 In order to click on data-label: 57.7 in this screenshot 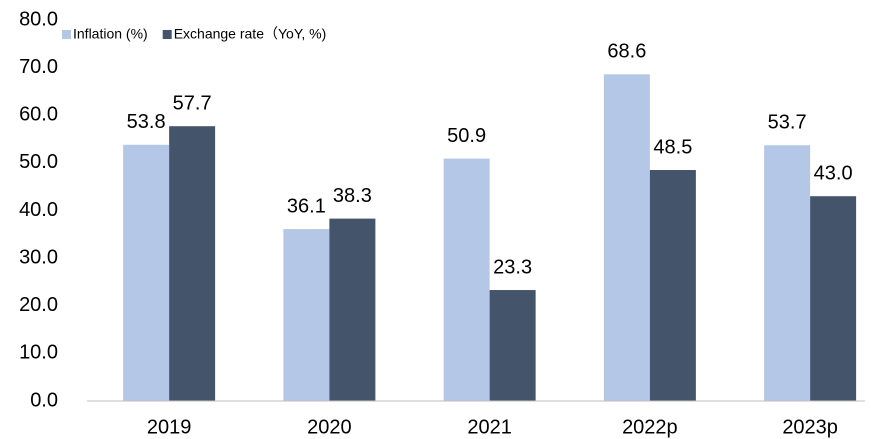, I will do `click(192, 103)`.